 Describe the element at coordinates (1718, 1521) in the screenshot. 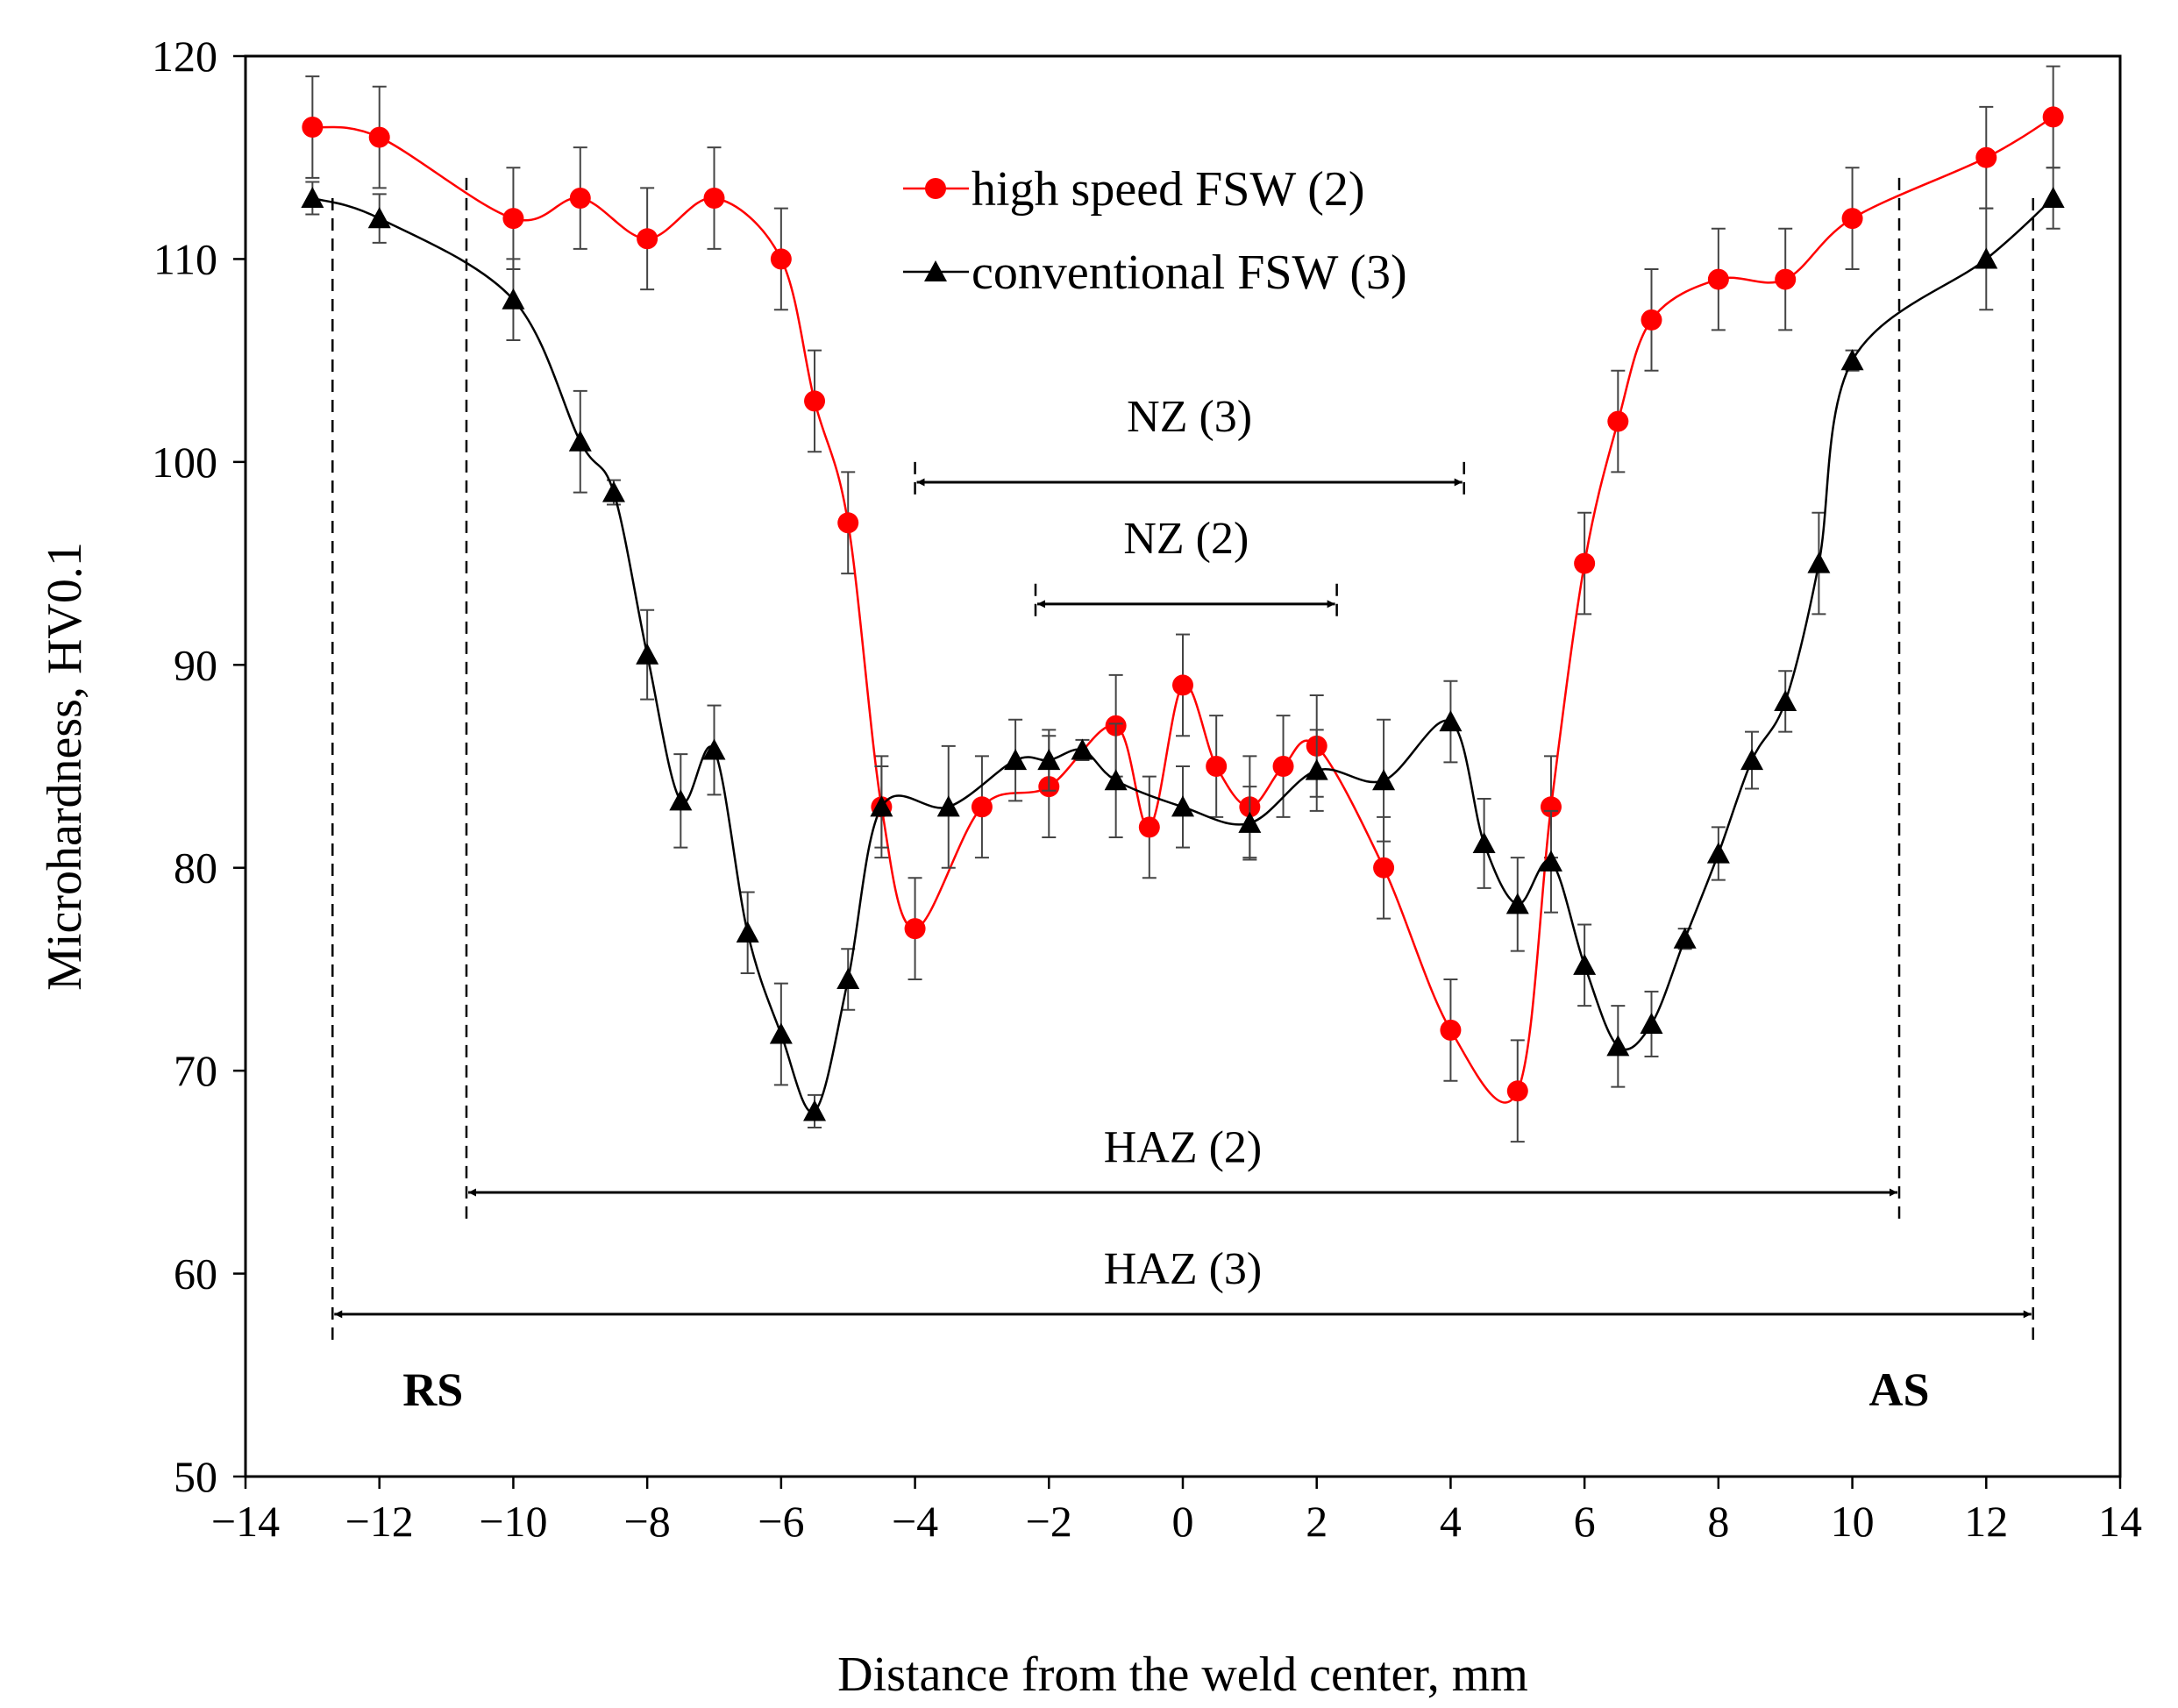

I see `x-tick-label: 8` at that location.